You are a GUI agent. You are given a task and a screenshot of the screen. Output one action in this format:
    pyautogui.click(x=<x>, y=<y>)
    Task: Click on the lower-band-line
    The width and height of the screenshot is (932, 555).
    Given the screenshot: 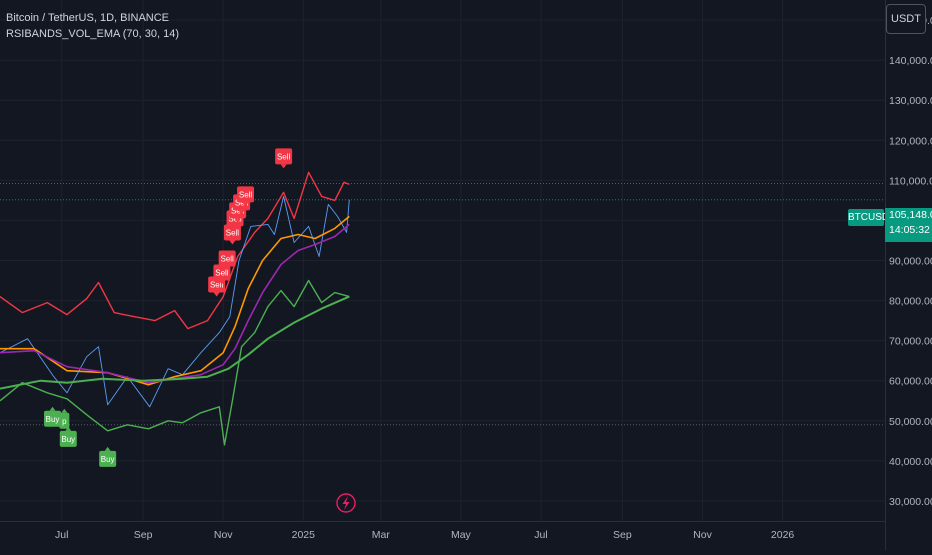 What is the action you would take?
    pyautogui.click(x=175, y=362)
    